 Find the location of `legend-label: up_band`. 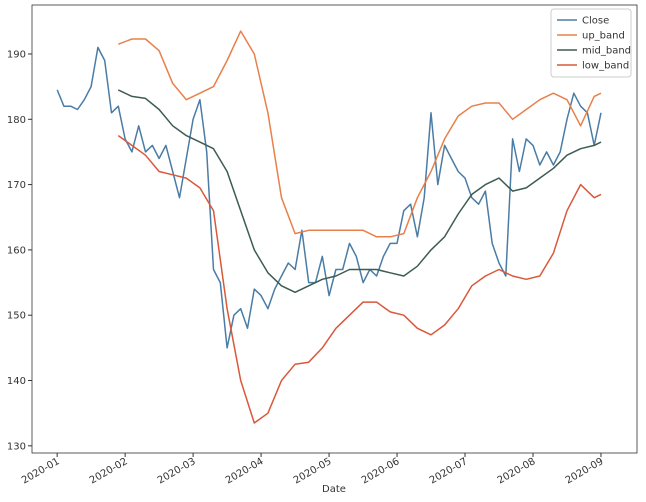

legend-label: up_band is located at coordinates (603, 36).